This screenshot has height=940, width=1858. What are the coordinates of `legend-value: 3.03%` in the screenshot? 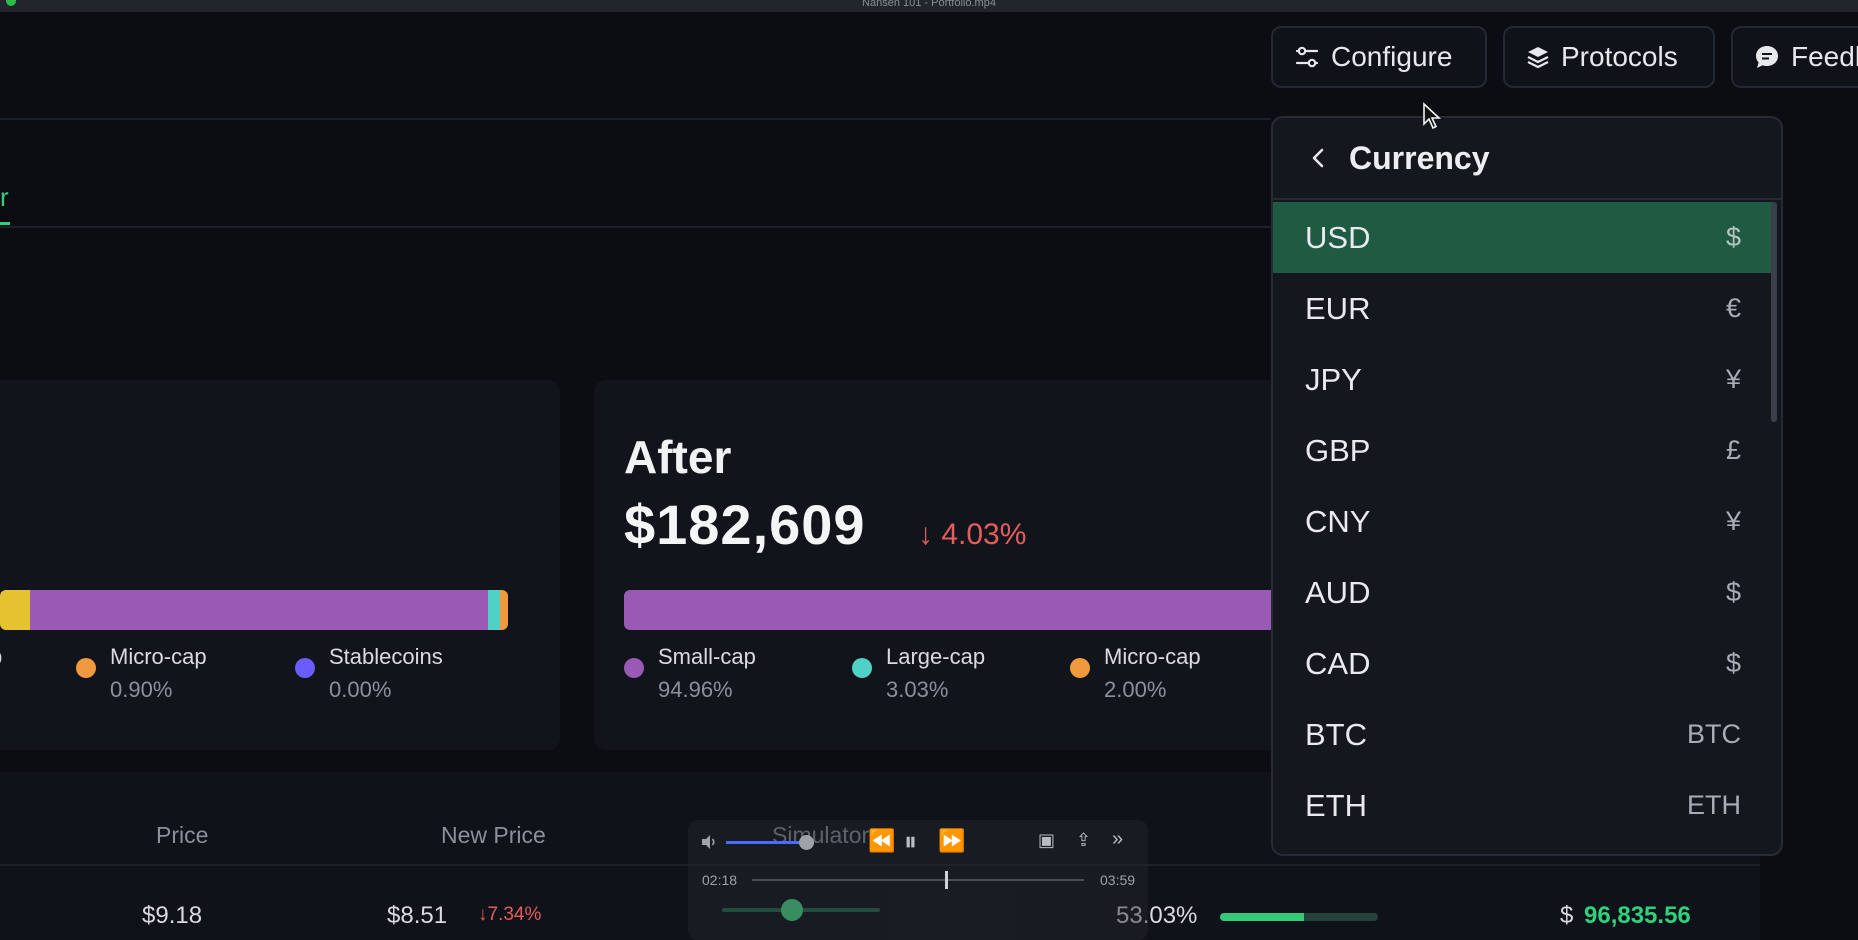 It's located at (917, 689).